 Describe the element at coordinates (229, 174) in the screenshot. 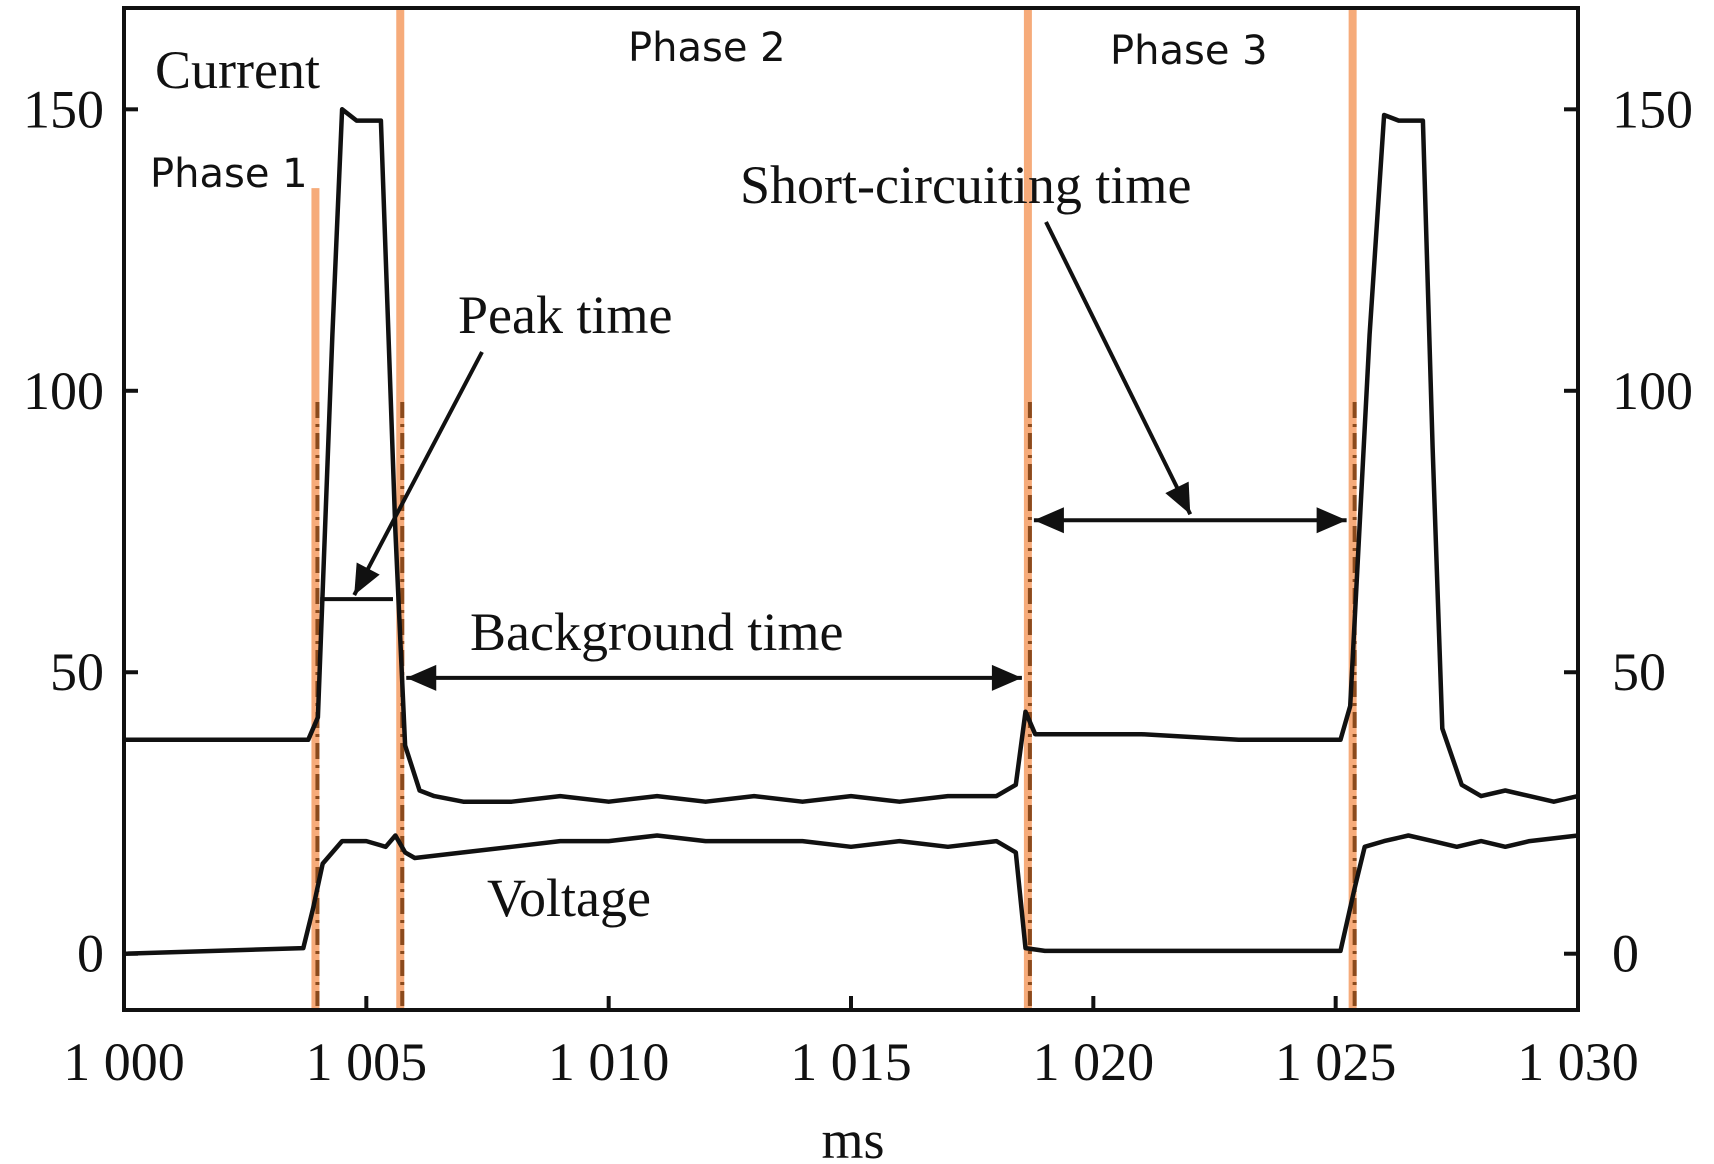

I see `phase1-label: Phase 1` at that location.